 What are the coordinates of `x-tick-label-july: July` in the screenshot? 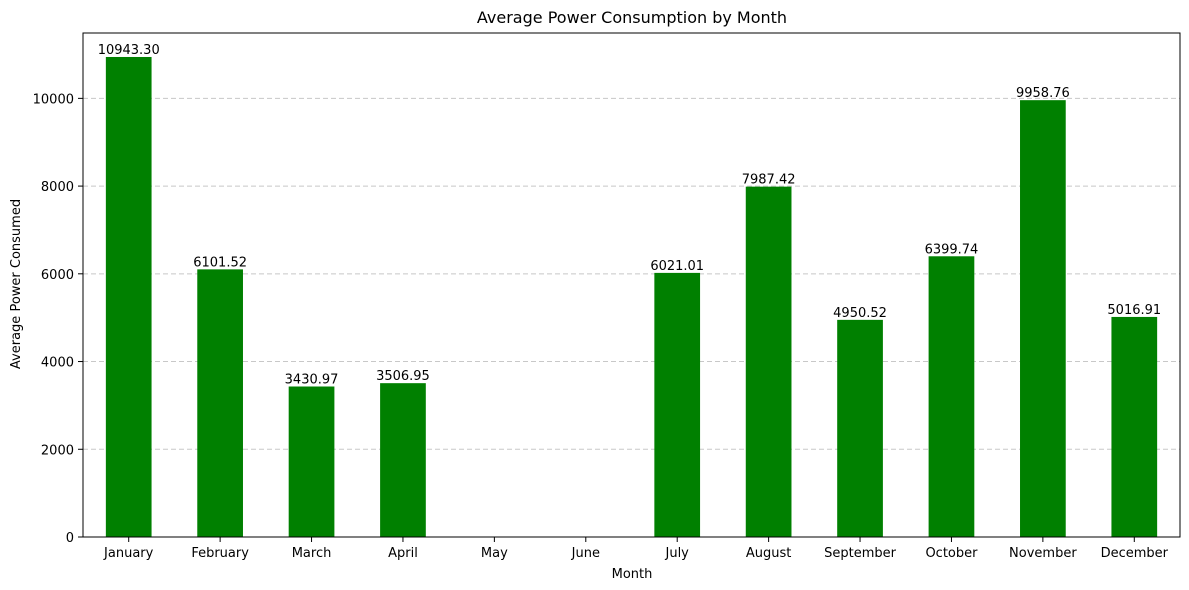 It's located at (677, 553).